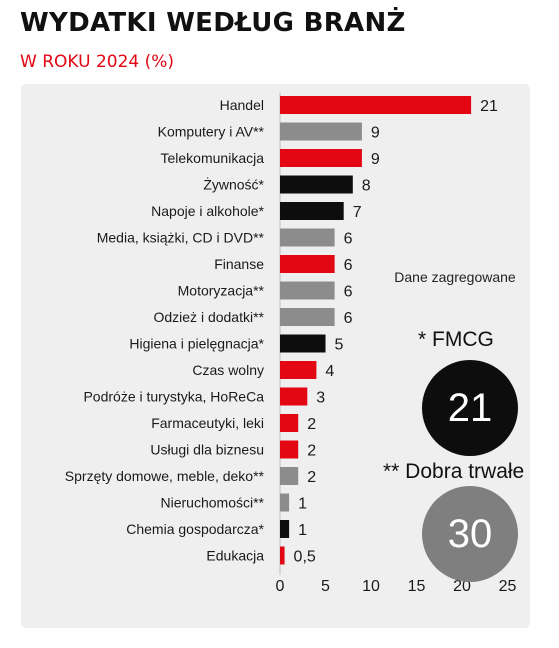  I want to click on x-tick-label: 0, so click(280, 586).